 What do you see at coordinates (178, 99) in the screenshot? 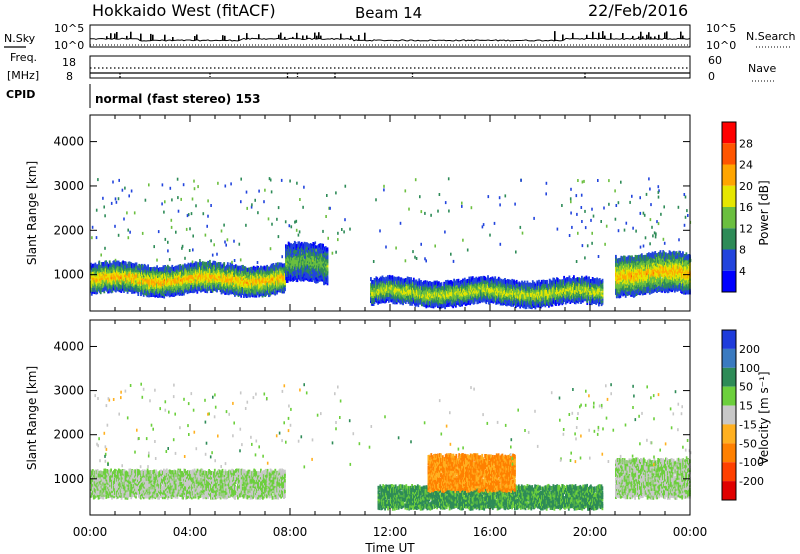
I see `cpid-mode: normal (fast stereo) 153` at bounding box center [178, 99].